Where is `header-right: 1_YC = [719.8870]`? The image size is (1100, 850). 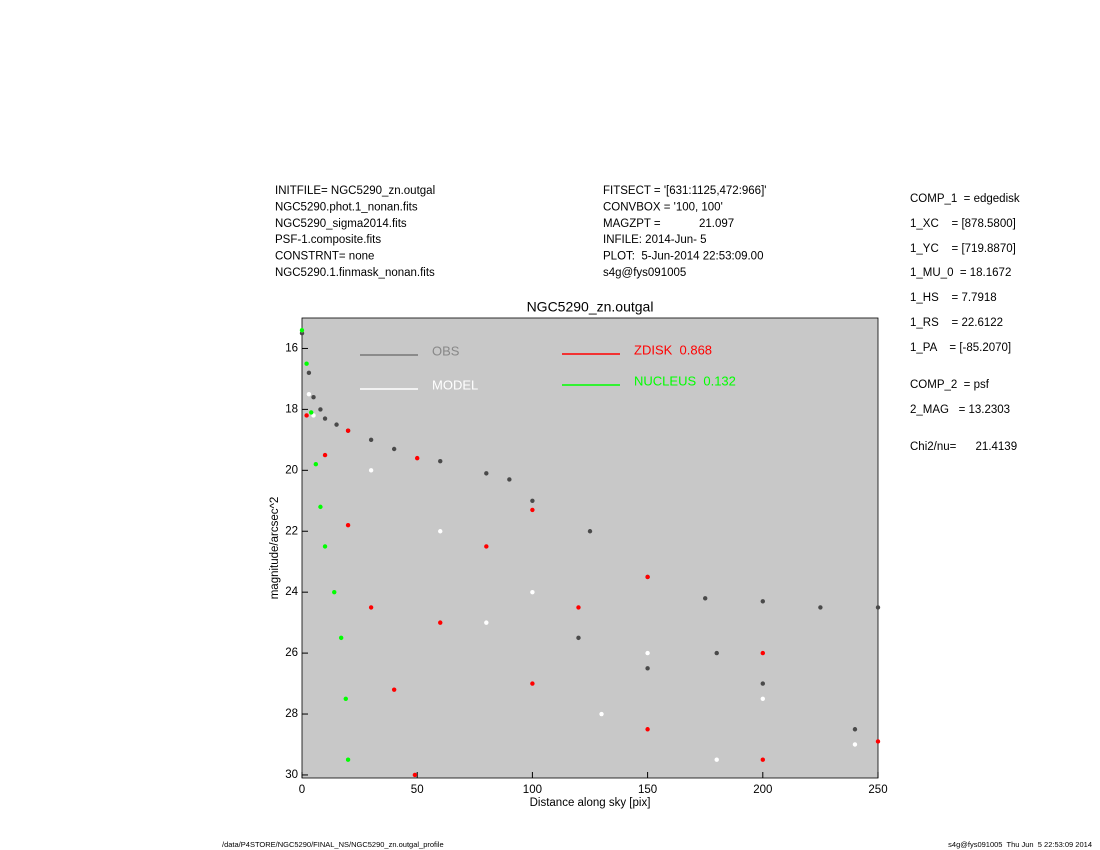 header-right: 1_YC = [719.8870] is located at coordinates (963, 249).